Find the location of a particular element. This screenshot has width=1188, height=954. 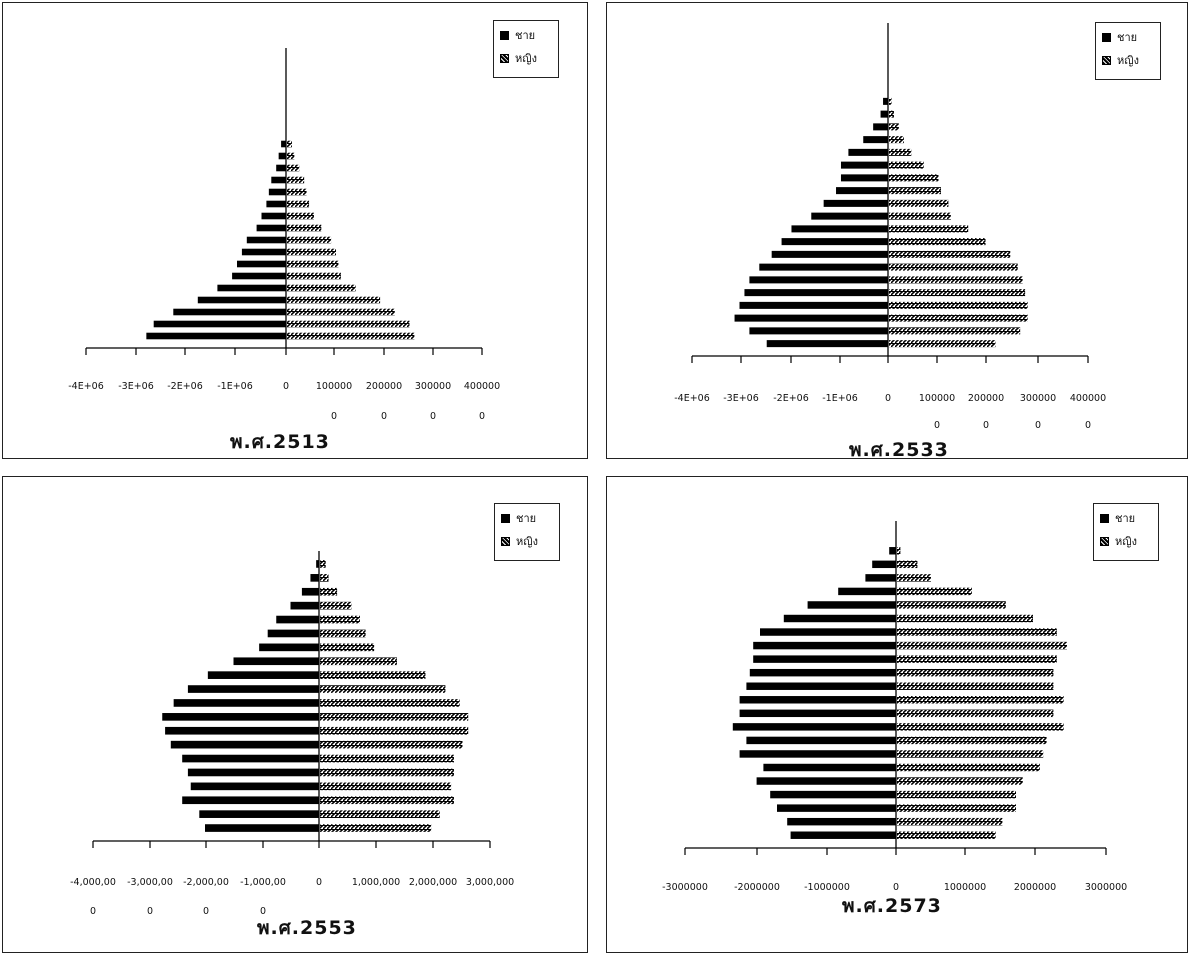

tick-label: -1000000 is located at coordinates (827, 887).